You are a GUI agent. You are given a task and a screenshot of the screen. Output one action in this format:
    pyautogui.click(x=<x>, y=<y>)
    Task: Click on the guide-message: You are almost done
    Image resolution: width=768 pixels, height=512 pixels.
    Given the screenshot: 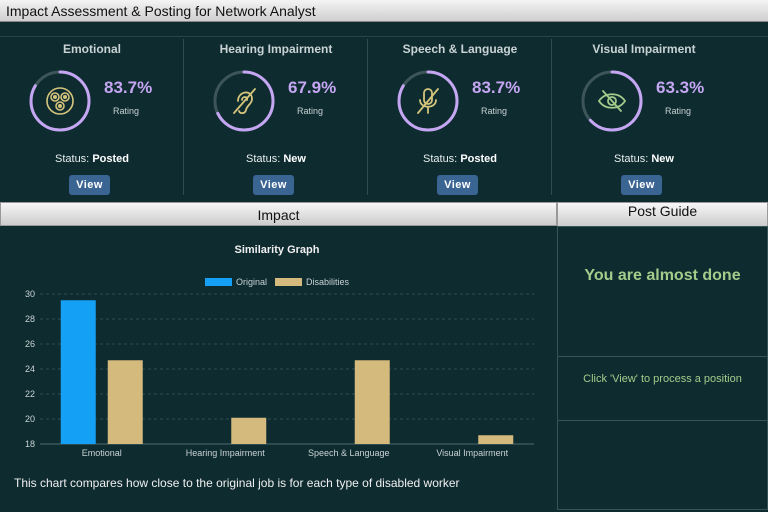 What is the action you would take?
    pyautogui.click(x=662, y=275)
    